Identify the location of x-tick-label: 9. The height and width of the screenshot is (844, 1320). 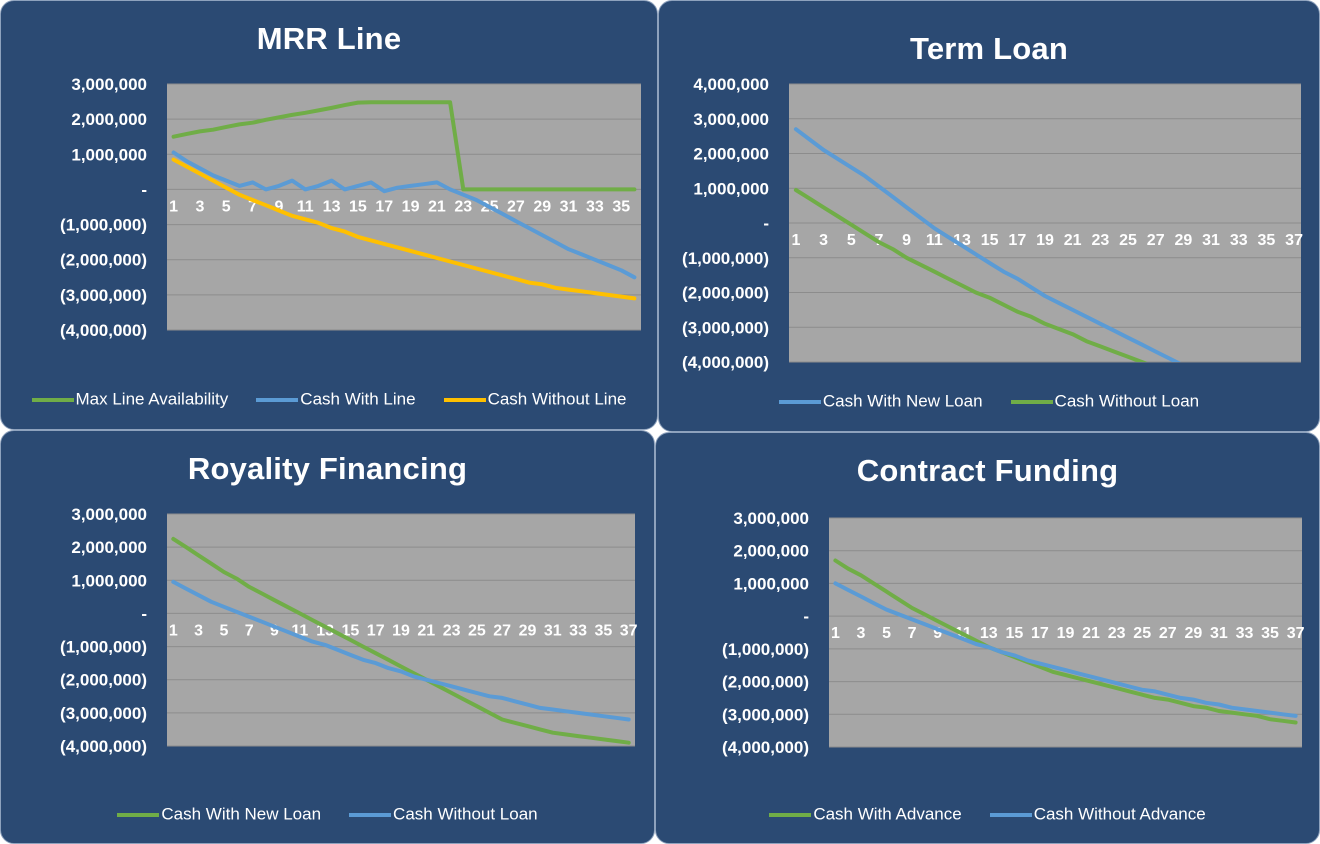
(906, 240).